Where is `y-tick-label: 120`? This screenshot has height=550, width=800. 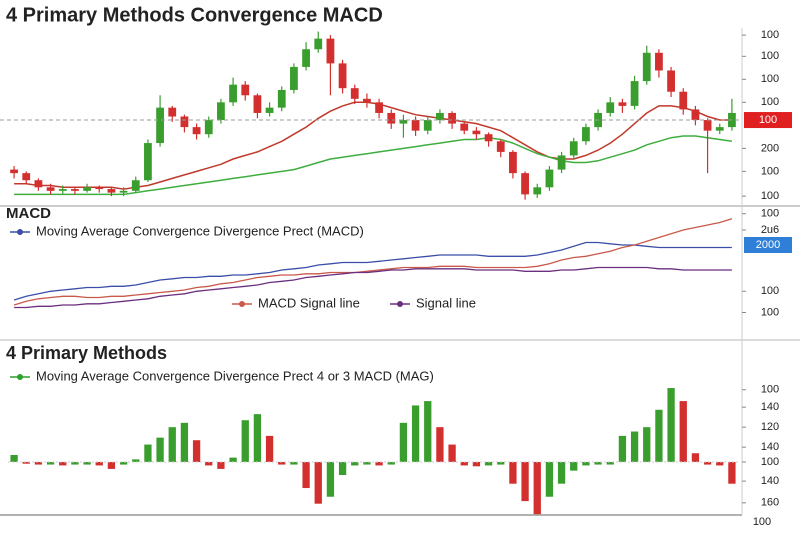 y-tick-label: 120 is located at coordinates (770, 427).